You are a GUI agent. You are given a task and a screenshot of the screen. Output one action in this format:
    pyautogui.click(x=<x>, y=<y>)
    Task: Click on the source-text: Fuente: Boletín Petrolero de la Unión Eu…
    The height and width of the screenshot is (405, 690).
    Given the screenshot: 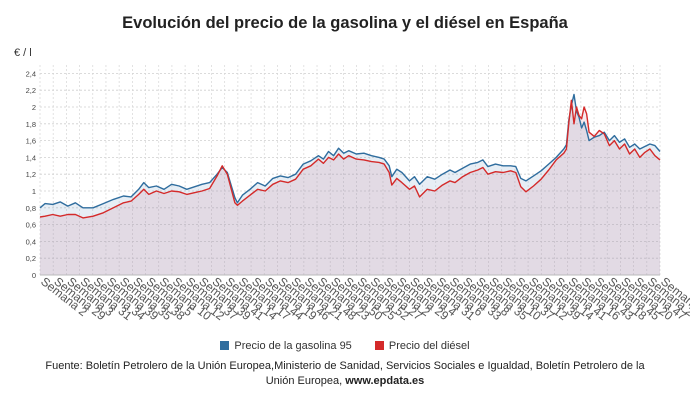 What is the action you would take?
    pyautogui.click(x=345, y=373)
    